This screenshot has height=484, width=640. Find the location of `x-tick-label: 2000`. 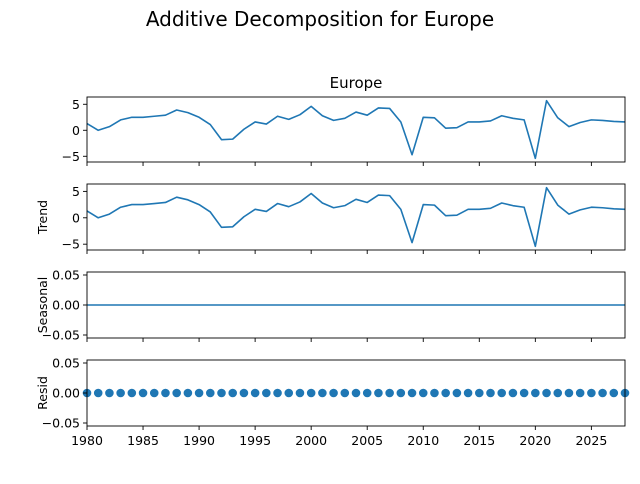

x-tick-label: 2000 is located at coordinates (311, 440).